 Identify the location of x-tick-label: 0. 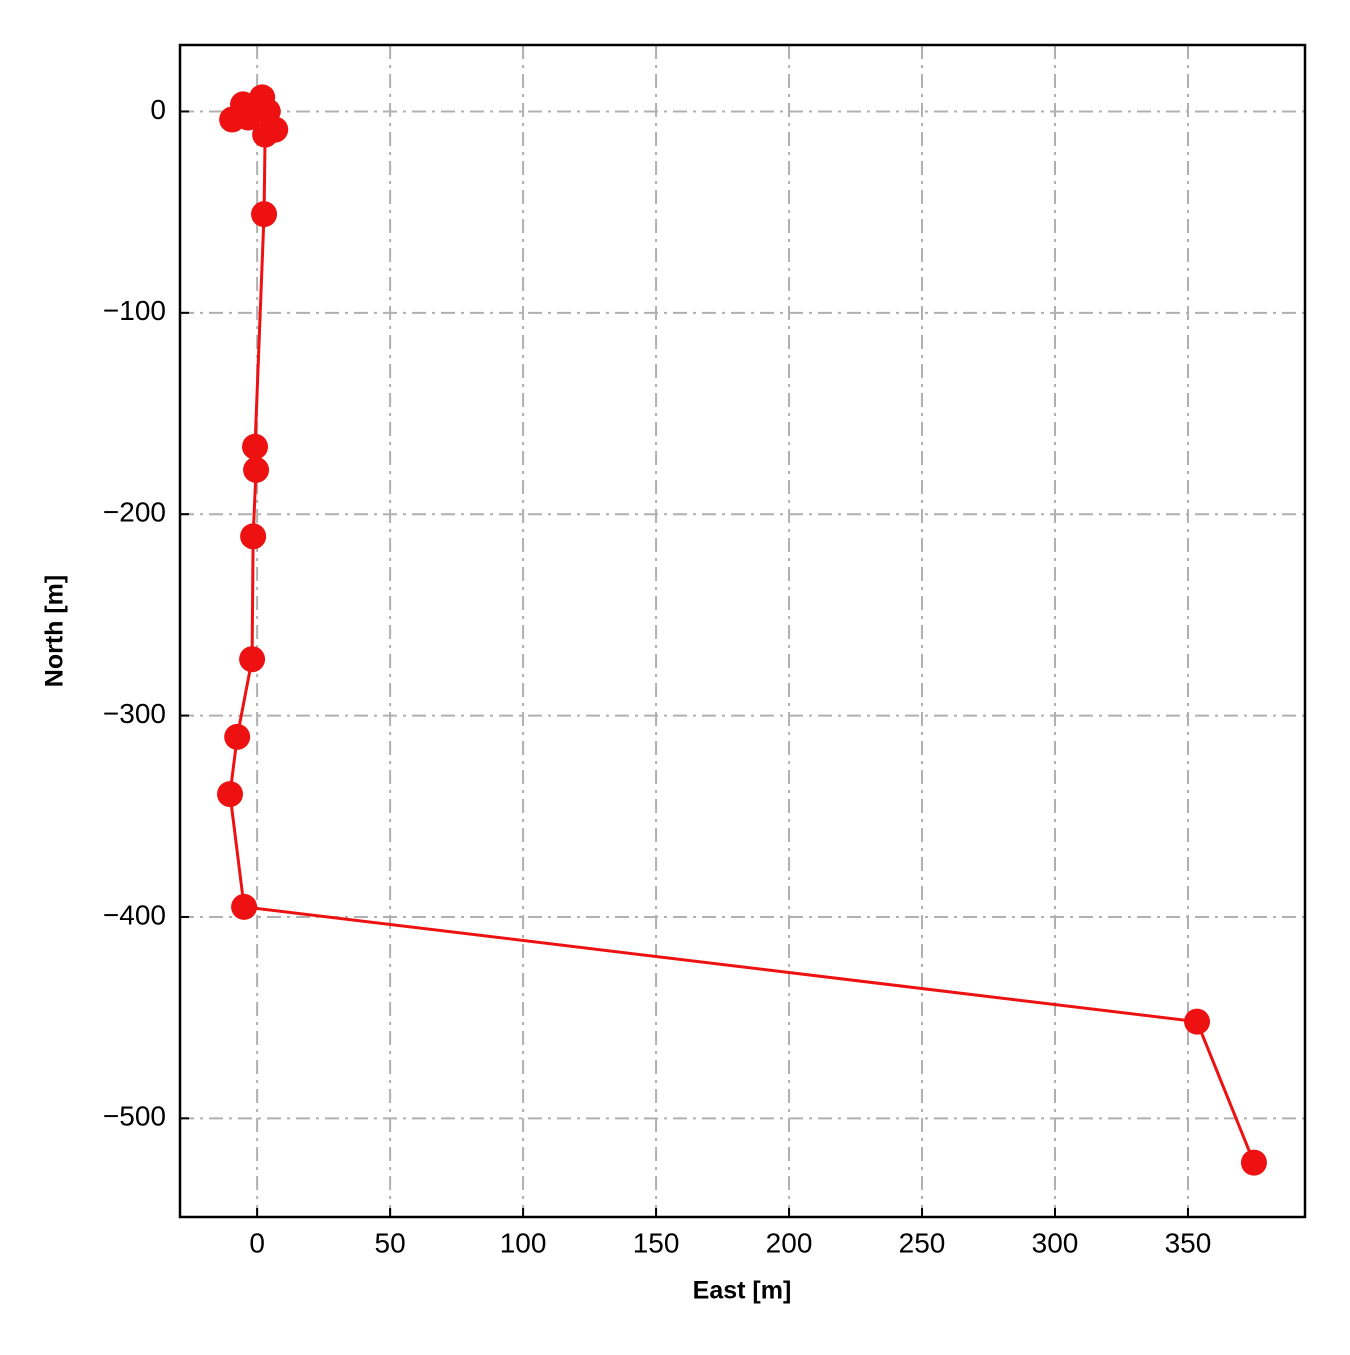
(257, 1242).